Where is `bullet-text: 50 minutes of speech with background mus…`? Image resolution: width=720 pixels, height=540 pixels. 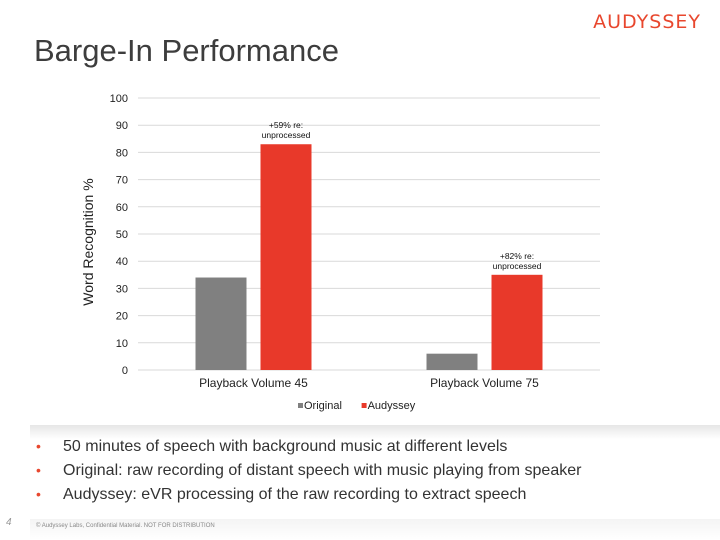 bullet-text: 50 minutes of speech with background mus… is located at coordinates (285, 446).